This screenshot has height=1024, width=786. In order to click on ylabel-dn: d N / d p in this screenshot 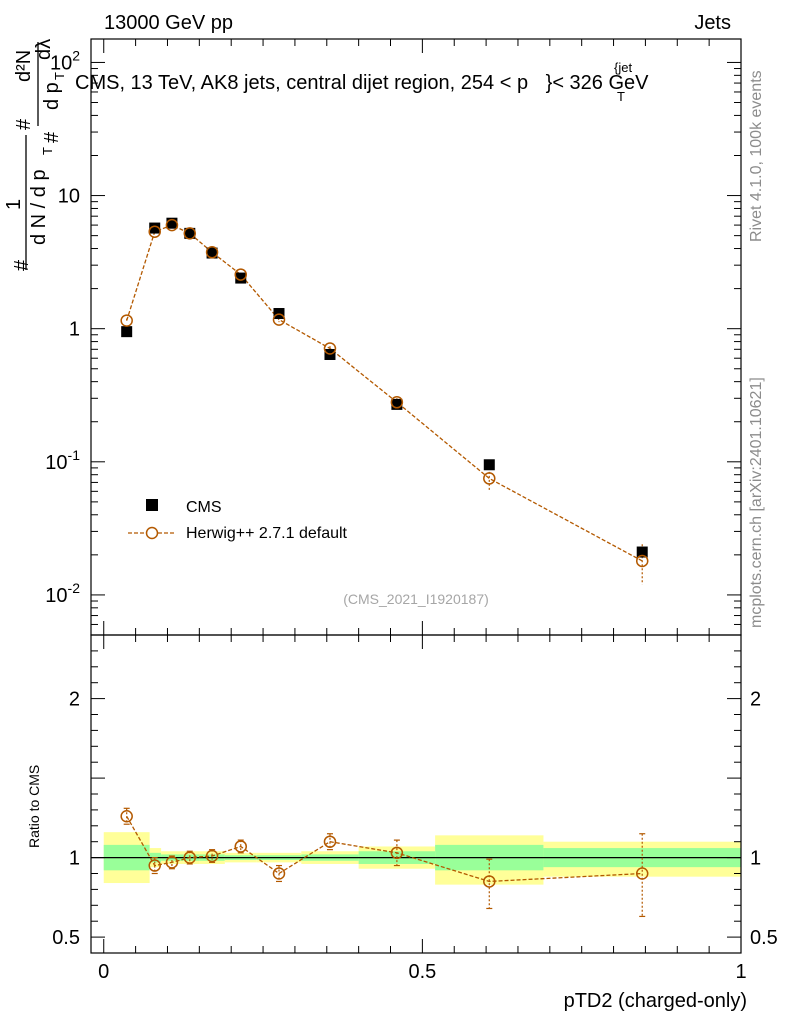, I will do `click(39, 207)`.